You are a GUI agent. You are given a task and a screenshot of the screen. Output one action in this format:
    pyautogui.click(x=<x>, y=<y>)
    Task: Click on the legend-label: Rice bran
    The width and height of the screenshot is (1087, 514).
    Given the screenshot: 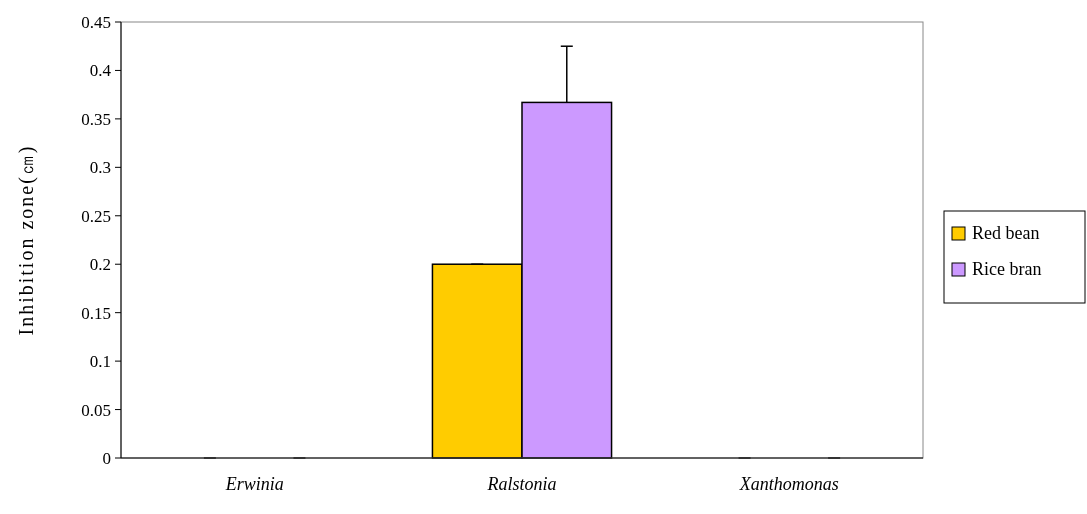 What is the action you would take?
    pyautogui.click(x=1007, y=269)
    